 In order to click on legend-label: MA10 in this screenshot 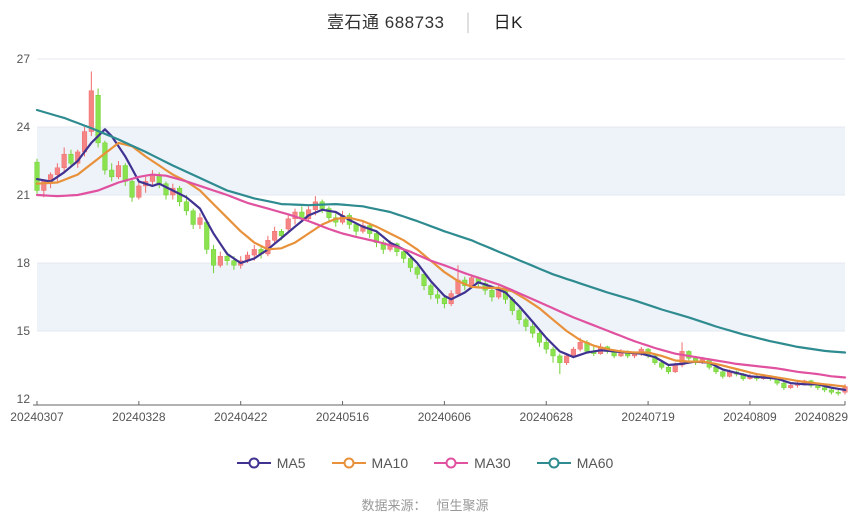, I will do `click(390, 463)`.